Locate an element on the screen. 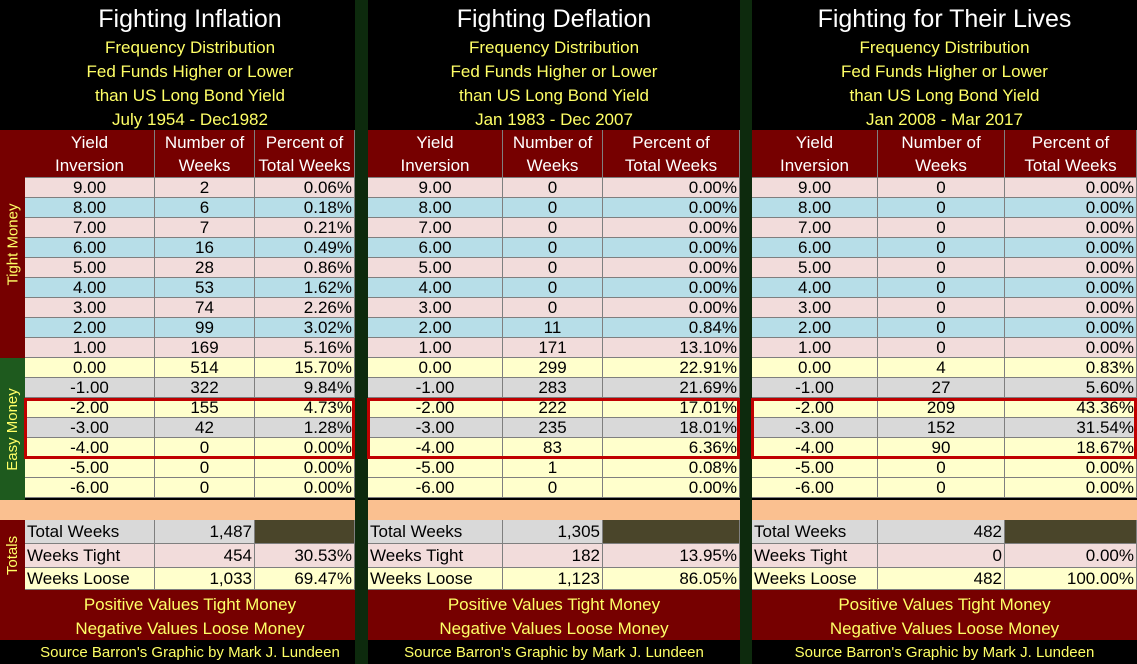 The height and width of the screenshot is (664, 1137). data-cell: 15.70% is located at coordinates (305, 368).